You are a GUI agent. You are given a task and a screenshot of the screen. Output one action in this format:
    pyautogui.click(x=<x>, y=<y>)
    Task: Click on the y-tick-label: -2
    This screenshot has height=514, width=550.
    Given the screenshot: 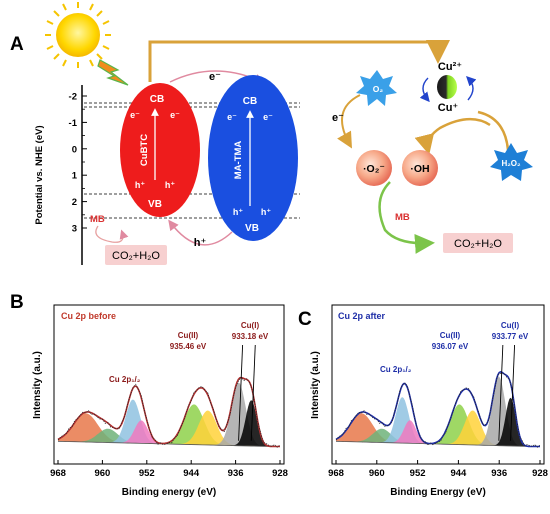 What is the action you would take?
    pyautogui.click(x=73, y=97)
    